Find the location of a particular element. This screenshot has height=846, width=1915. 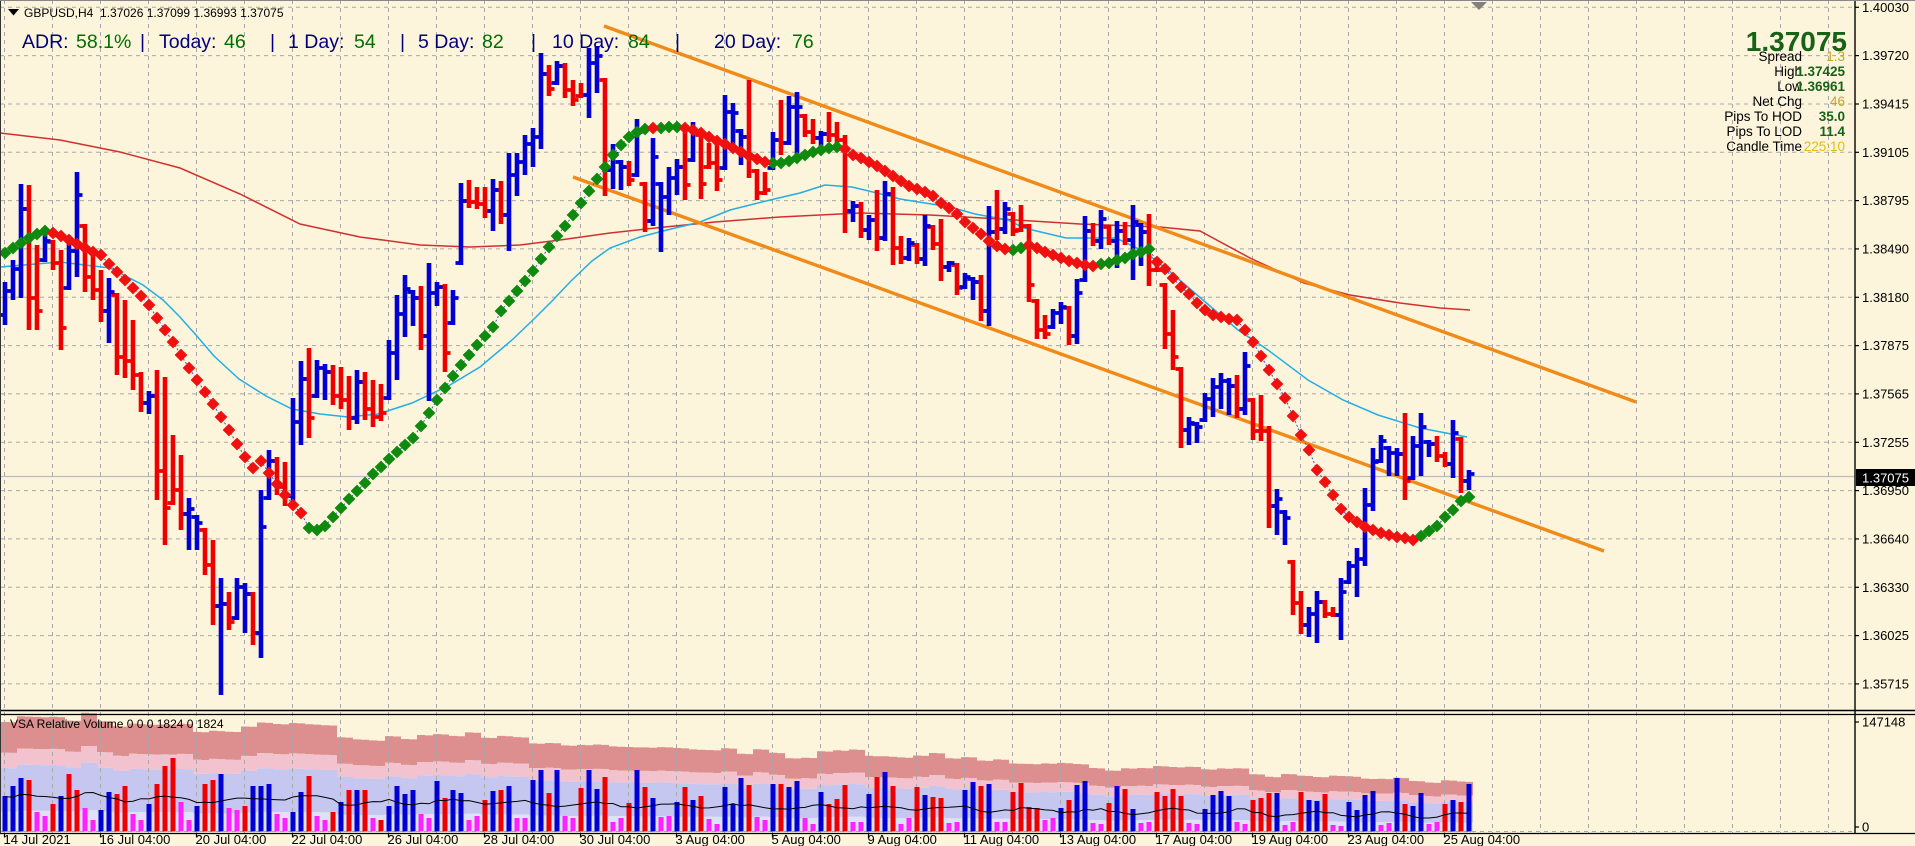

svg-text: Spread is located at coordinates (1780, 56).